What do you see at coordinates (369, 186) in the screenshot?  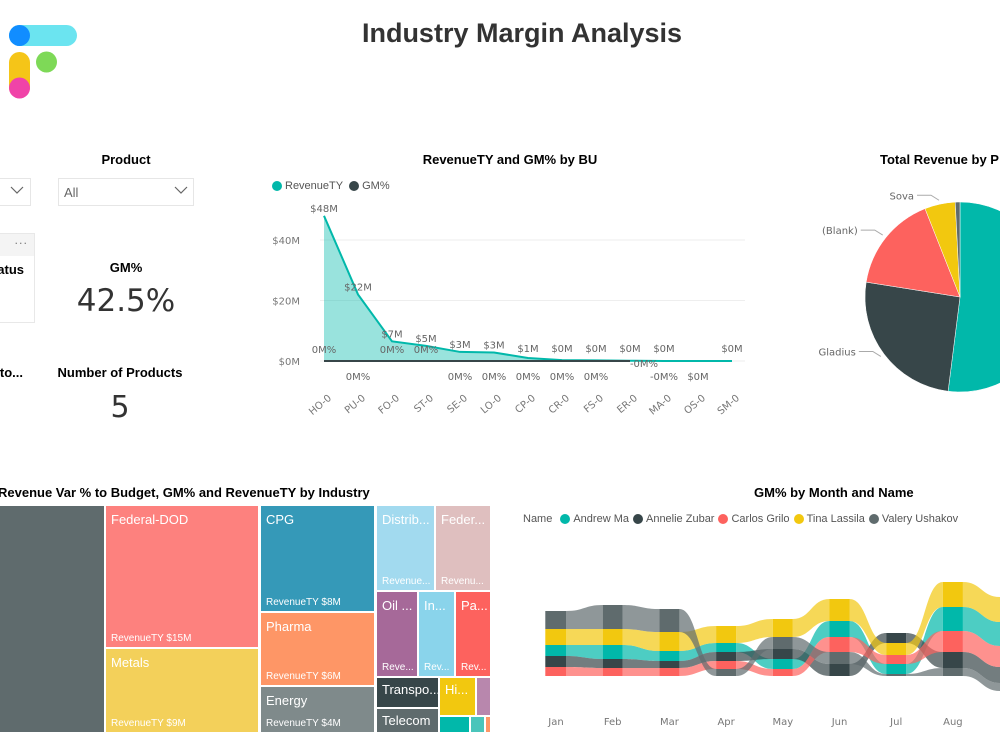 I see `legend-item-gm: GM%` at bounding box center [369, 186].